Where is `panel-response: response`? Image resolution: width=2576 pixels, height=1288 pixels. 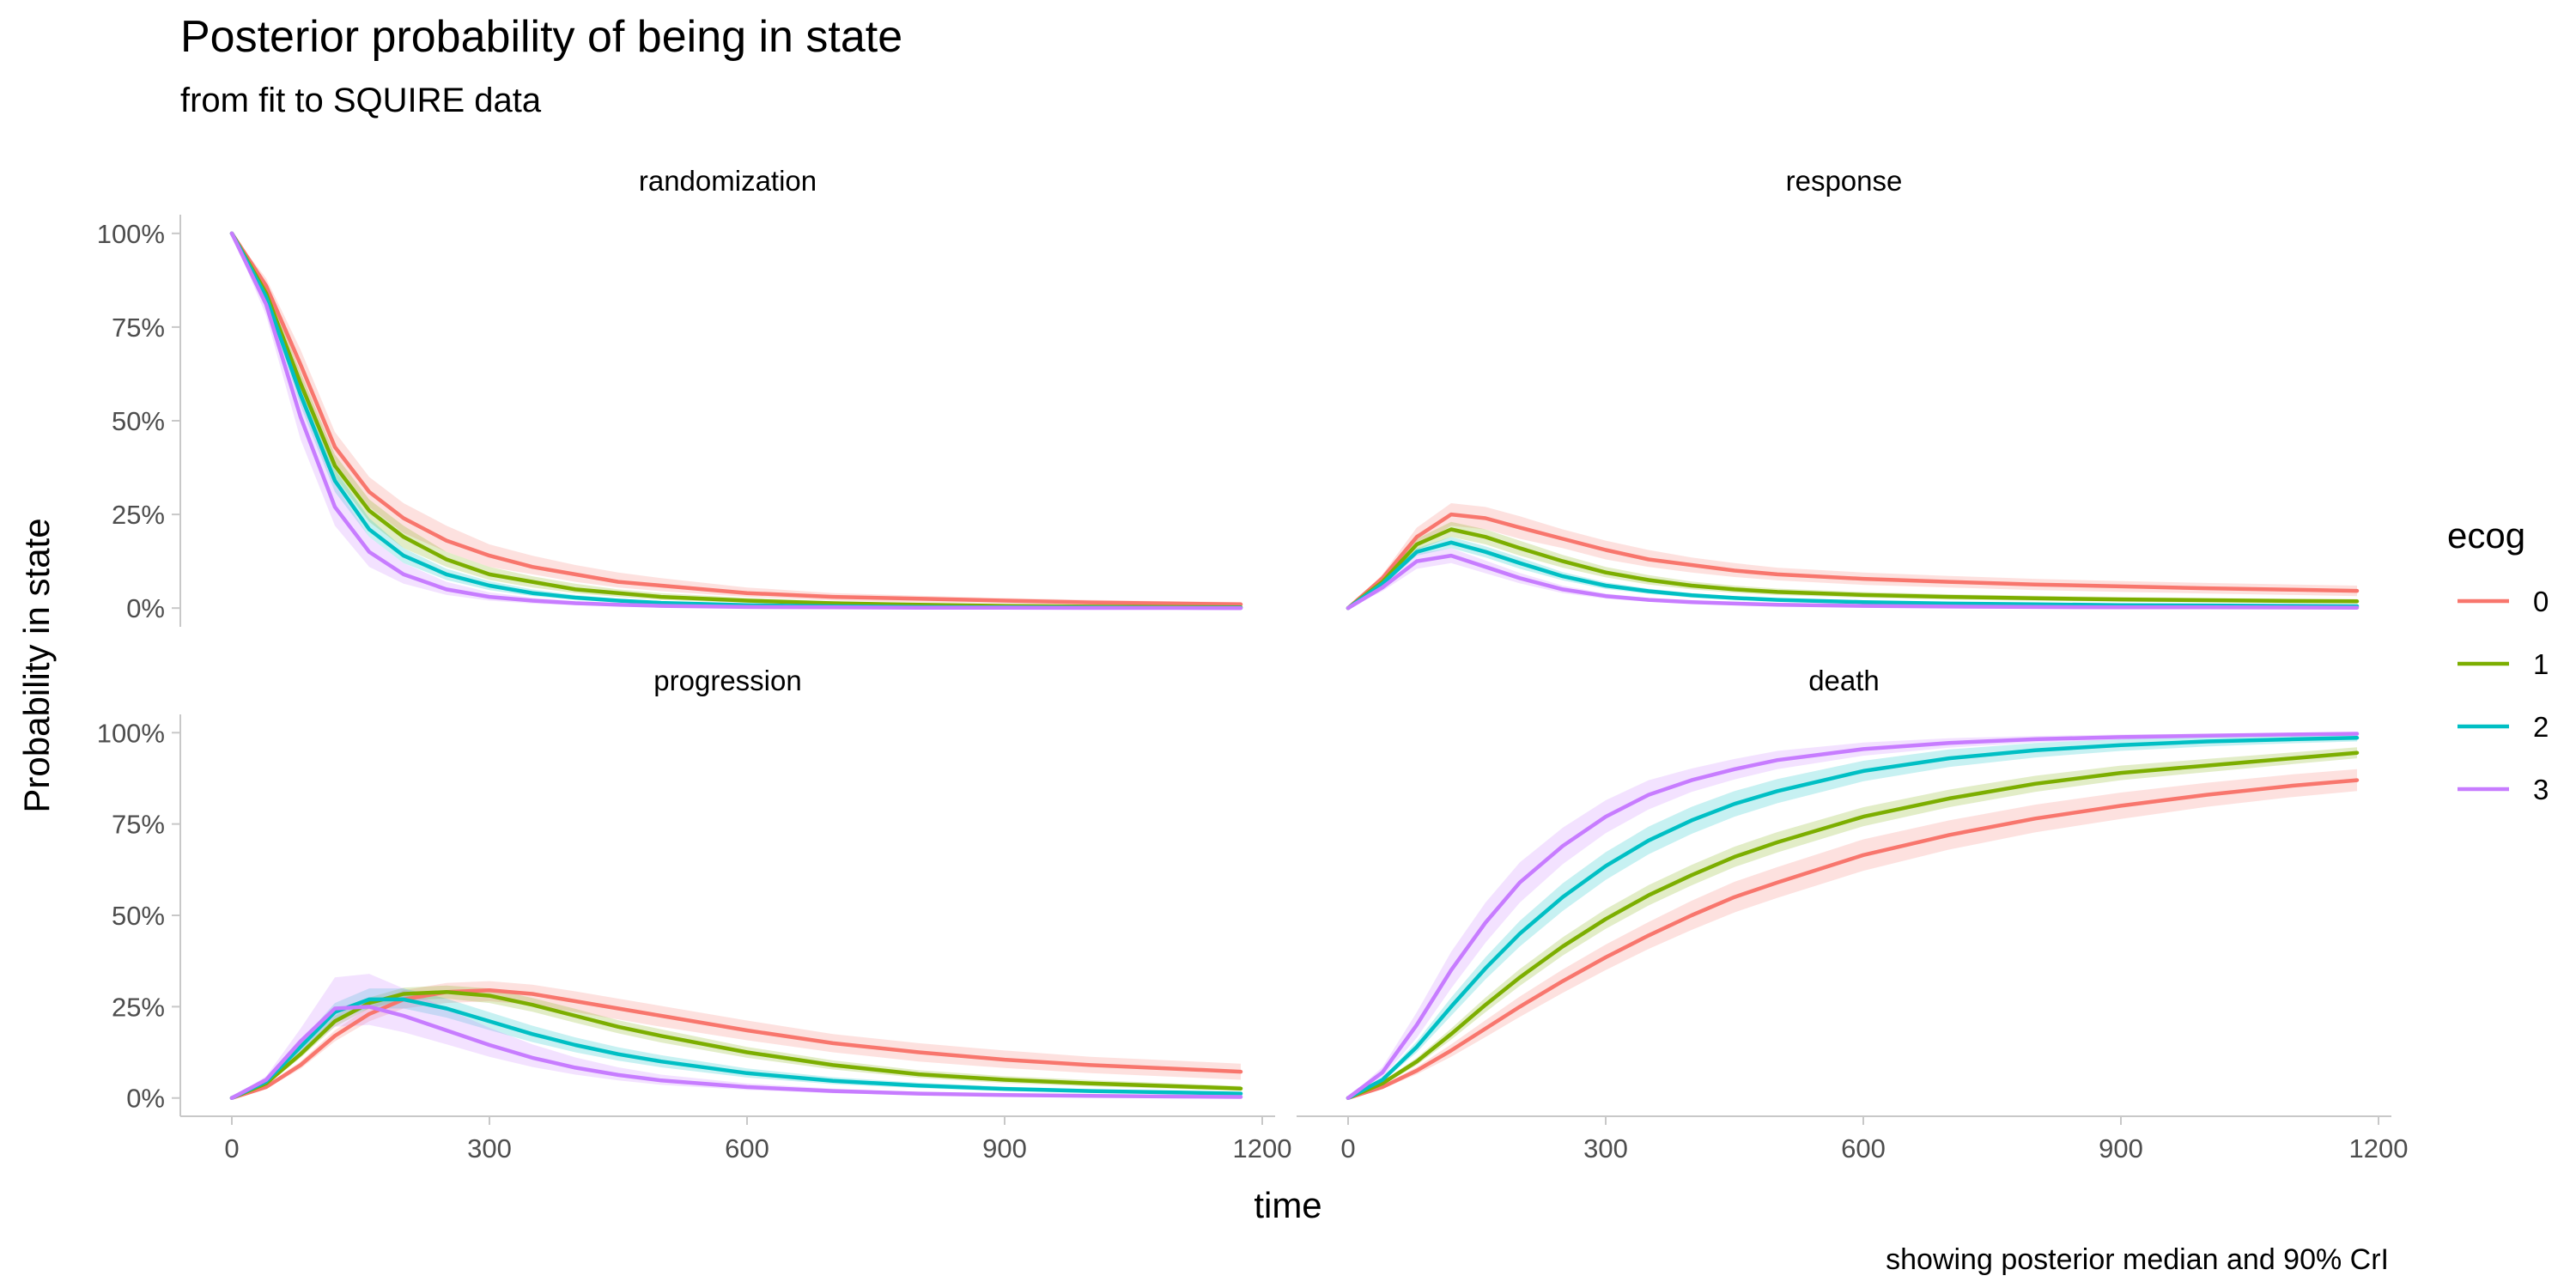
panel-response: response is located at coordinates (1853, 388).